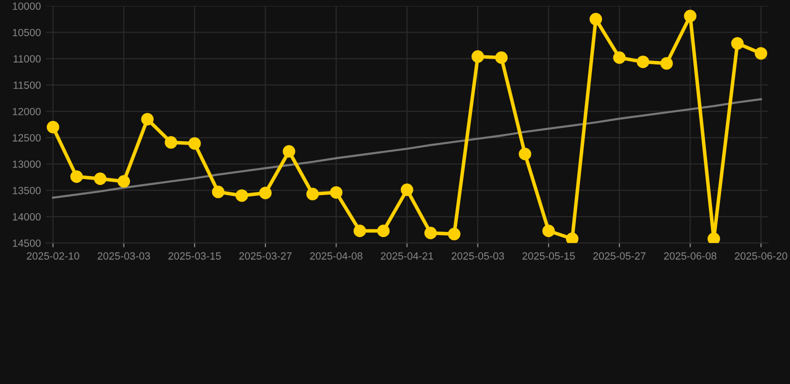  I want to click on y-tick-label: 13000, so click(26, 164).